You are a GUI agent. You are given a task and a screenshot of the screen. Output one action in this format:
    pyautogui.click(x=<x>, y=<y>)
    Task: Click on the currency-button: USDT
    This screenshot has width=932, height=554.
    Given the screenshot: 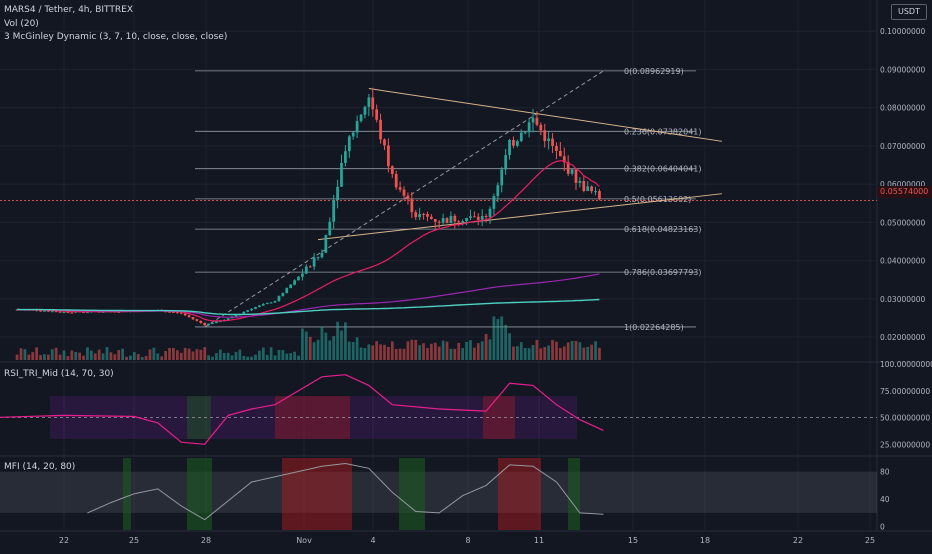 What is the action you would take?
    pyautogui.click(x=909, y=12)
    